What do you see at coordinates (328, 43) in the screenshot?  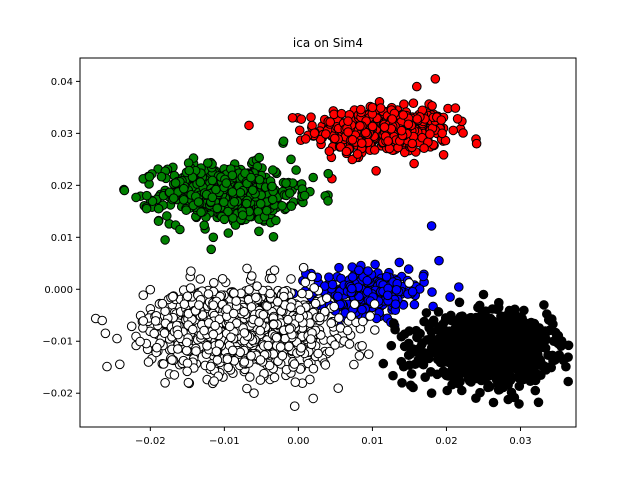 I see `chart-title: ica on Sim4` at bounding box center [328, 43].